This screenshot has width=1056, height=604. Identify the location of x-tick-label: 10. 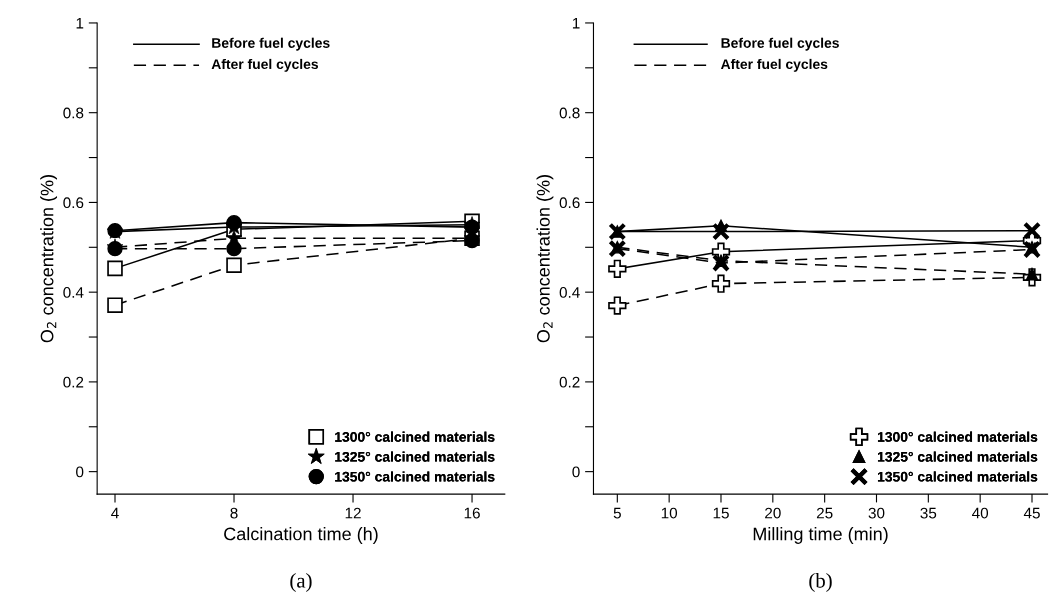
(669, 513).